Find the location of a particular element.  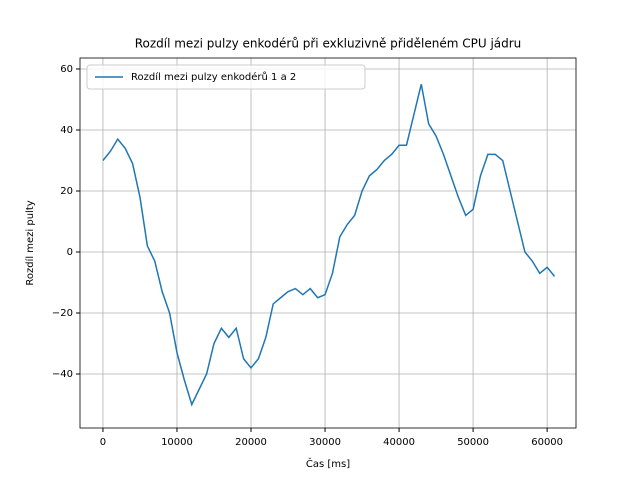

y-tick-label: 60 is located at coordinates (66, 69).